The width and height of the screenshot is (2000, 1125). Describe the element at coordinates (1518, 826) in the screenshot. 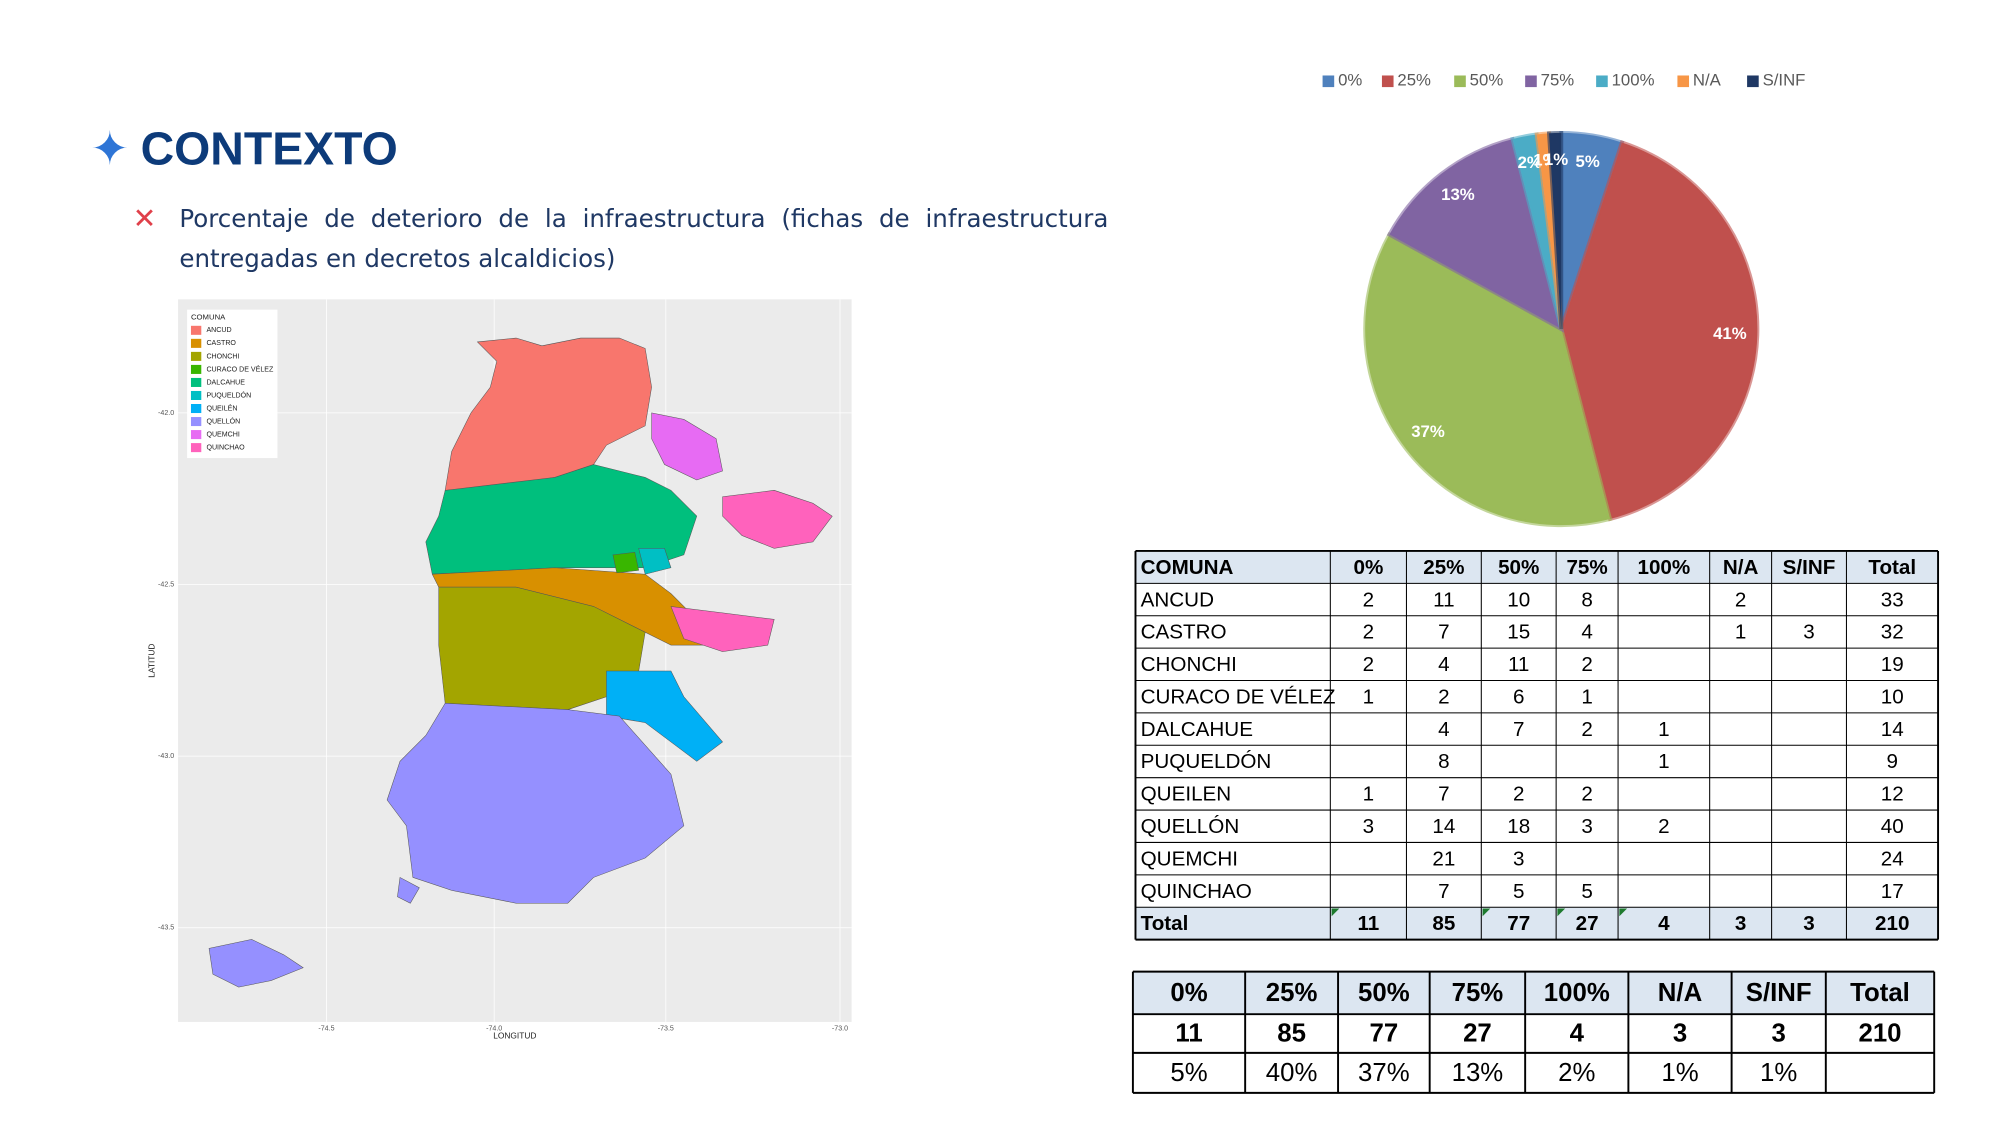

I see `table-cell: 18` at that location.